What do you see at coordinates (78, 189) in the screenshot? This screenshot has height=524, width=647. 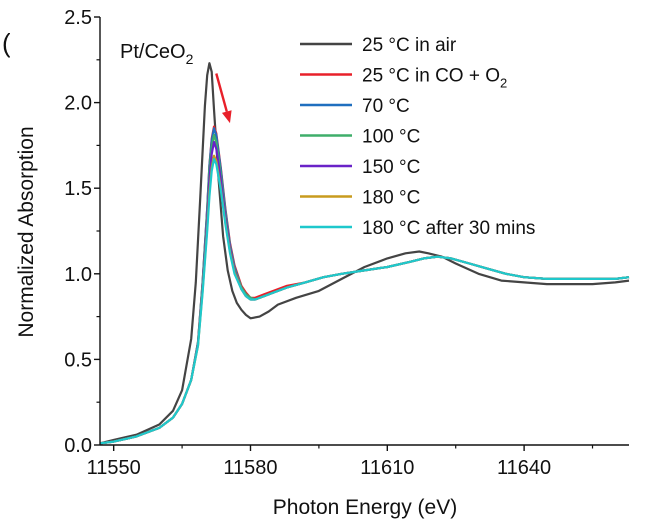 I see `y-tick-label-3: 1.5` at bounding box center [78, 189].